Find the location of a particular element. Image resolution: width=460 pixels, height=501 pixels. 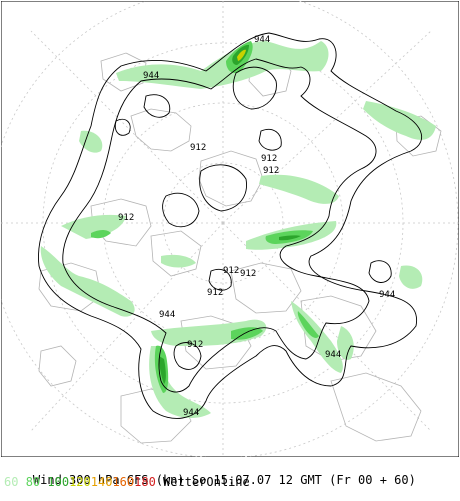

legend-value-60: 60 is located at coordinates (11, 482).